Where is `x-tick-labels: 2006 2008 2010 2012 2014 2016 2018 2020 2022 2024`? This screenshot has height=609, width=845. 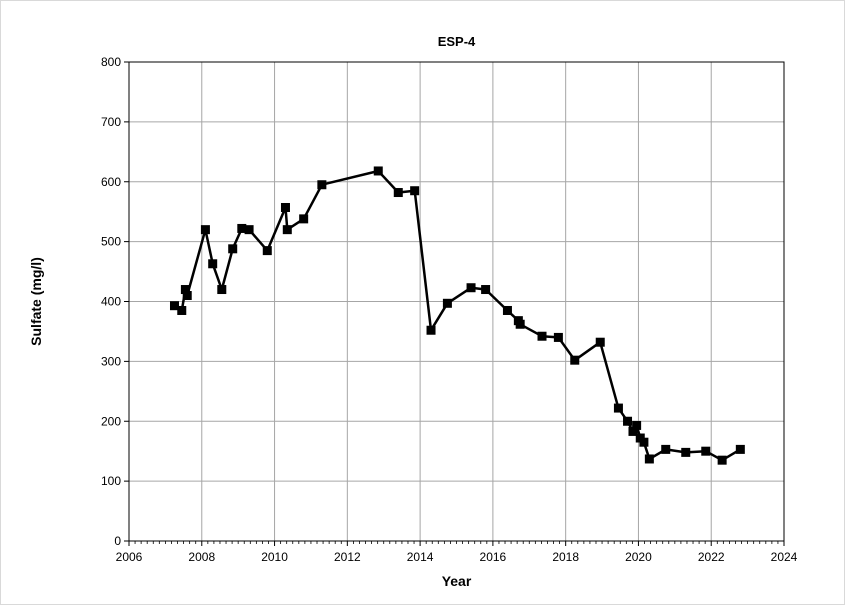 x-tick-labels: 2006 2008 2010 2012 2014 2016 2018 2020 2022 2024 is located at coordinates (457, 557).